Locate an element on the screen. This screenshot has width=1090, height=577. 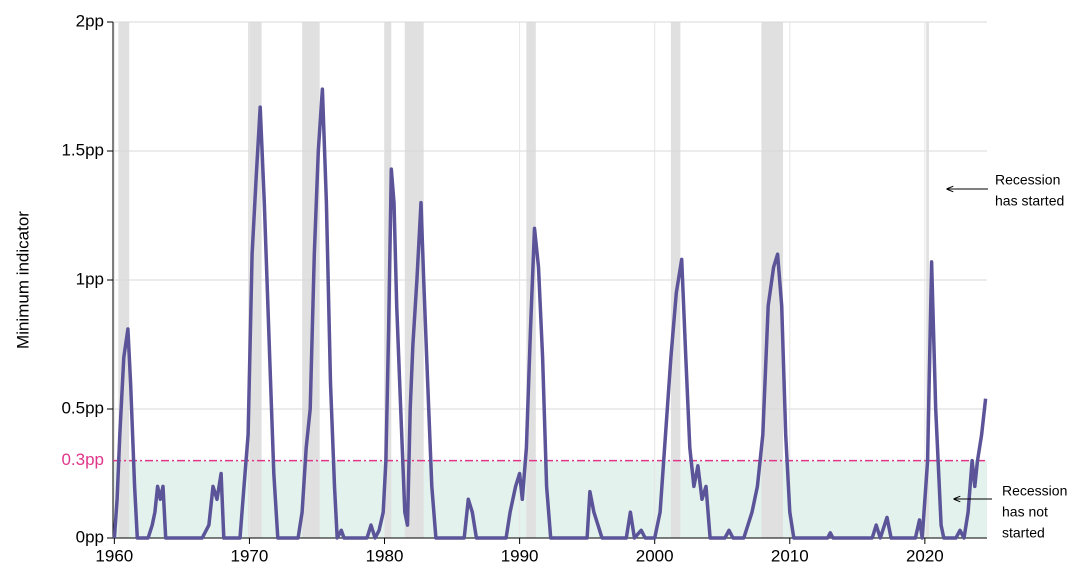
annotation-text: has not is located at coordinates (1025, 512).